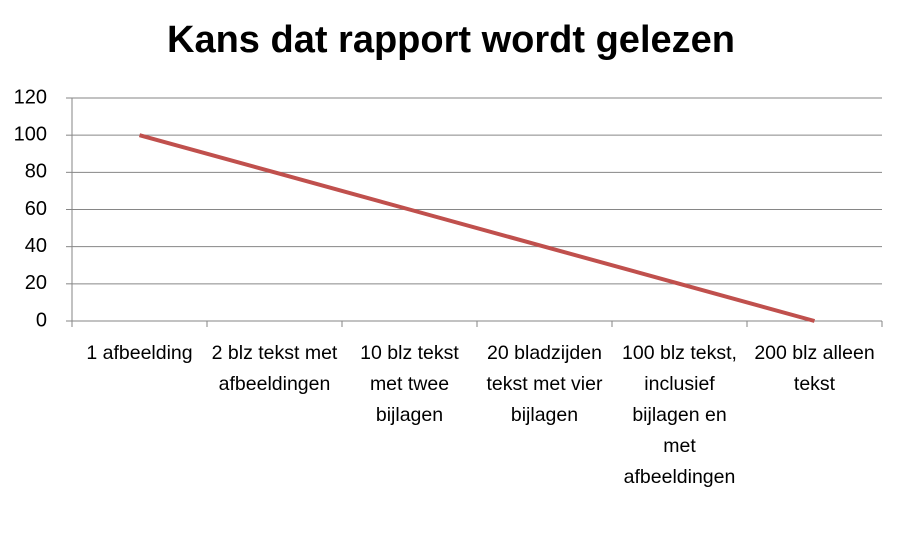 The image size is (901, 533). Describe the element at coordinates (36, 172) in the screenshot. I see `y-tick-label: 80` at that location.